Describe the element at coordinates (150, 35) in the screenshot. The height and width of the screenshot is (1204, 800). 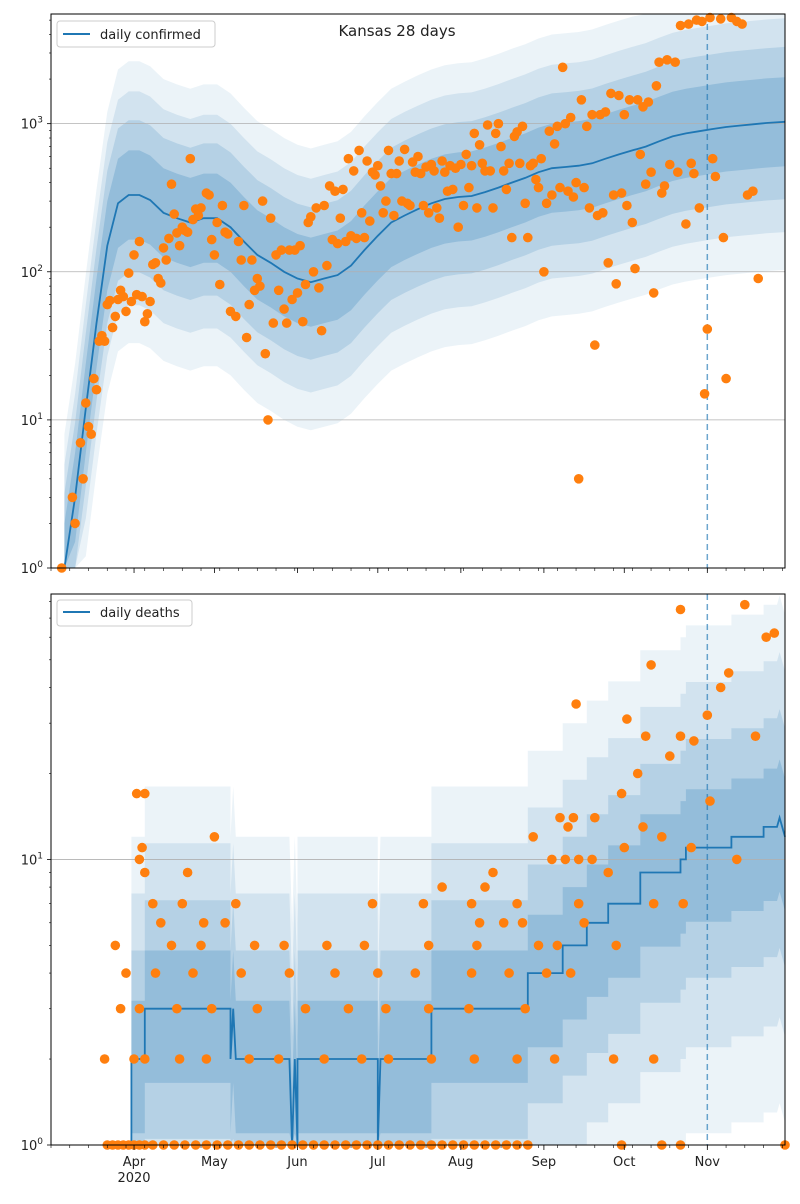
I see `confirmed-legend-label: daily confirmed` at that location.